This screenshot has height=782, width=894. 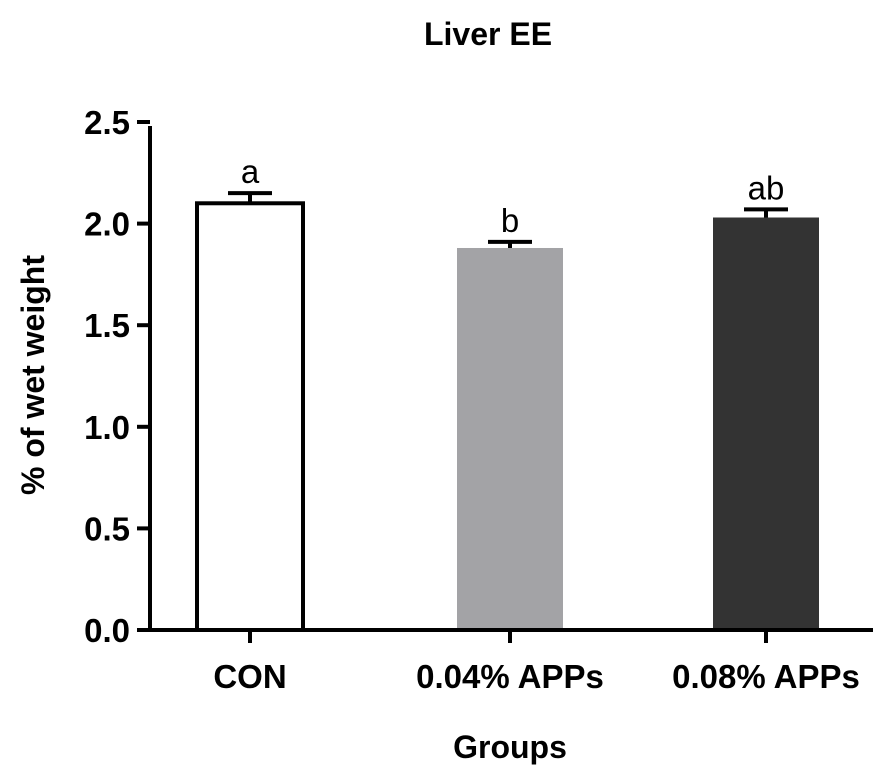 I want to click on category-label: 0.04% APPs, so click(x=510, y=676).